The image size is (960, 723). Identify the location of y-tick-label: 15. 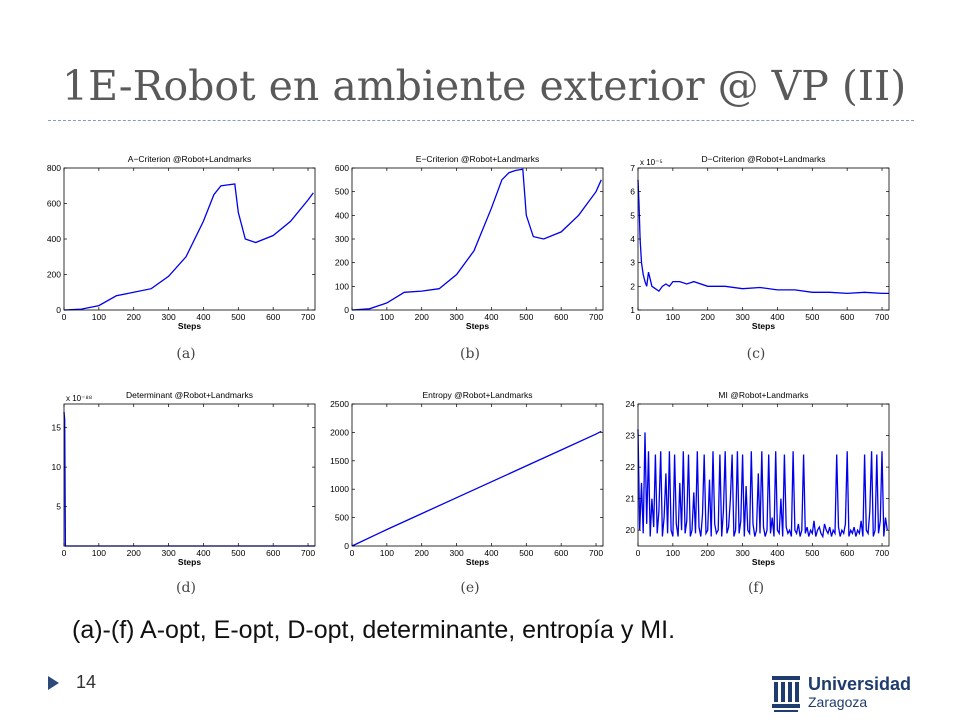
(57, 428).